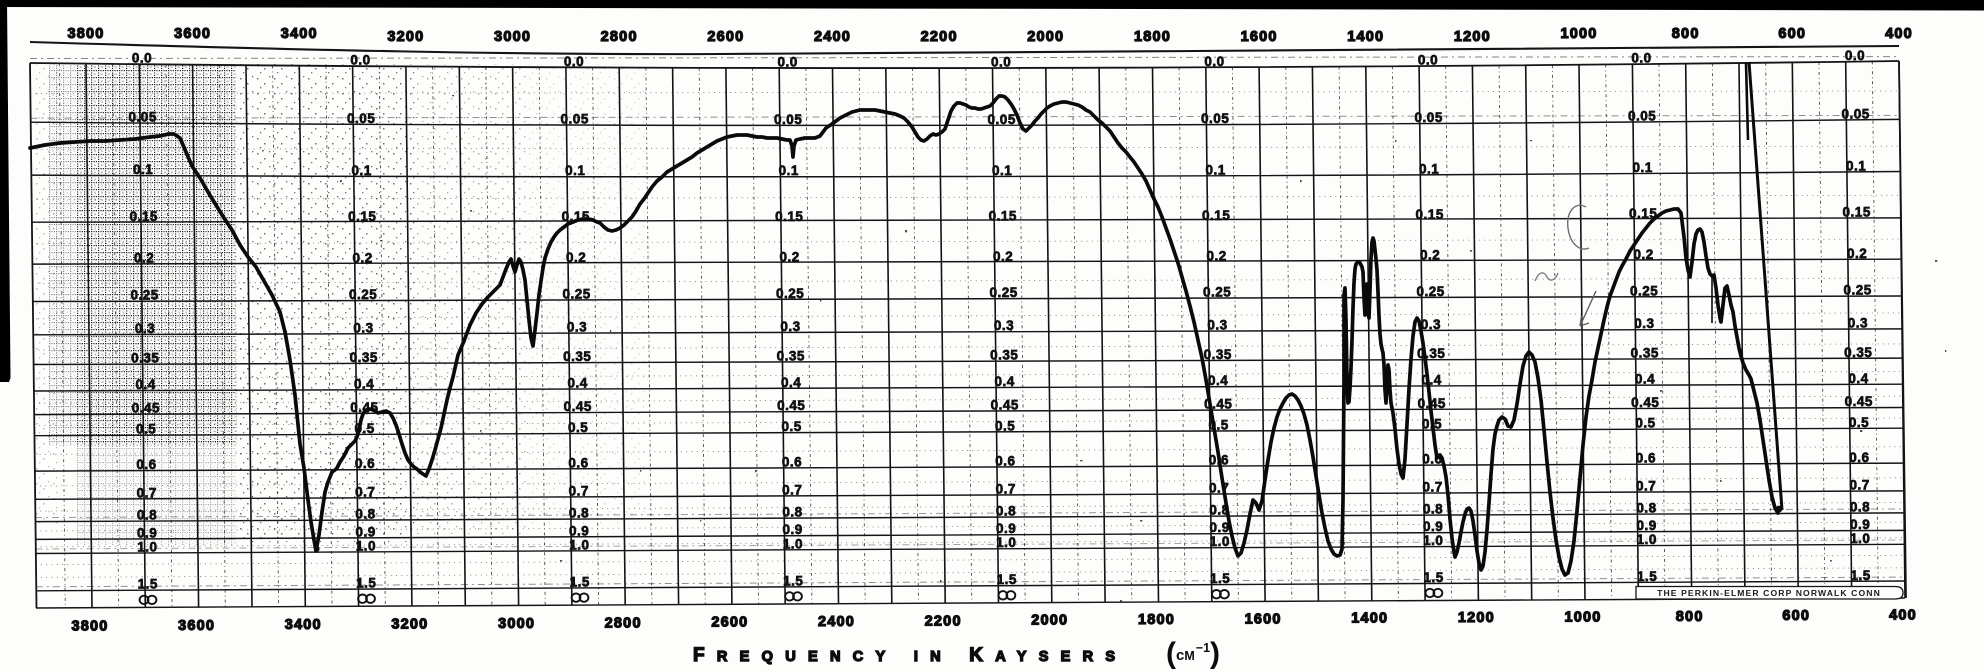  I want to click on svg-text: 2800, so click(623, 623).